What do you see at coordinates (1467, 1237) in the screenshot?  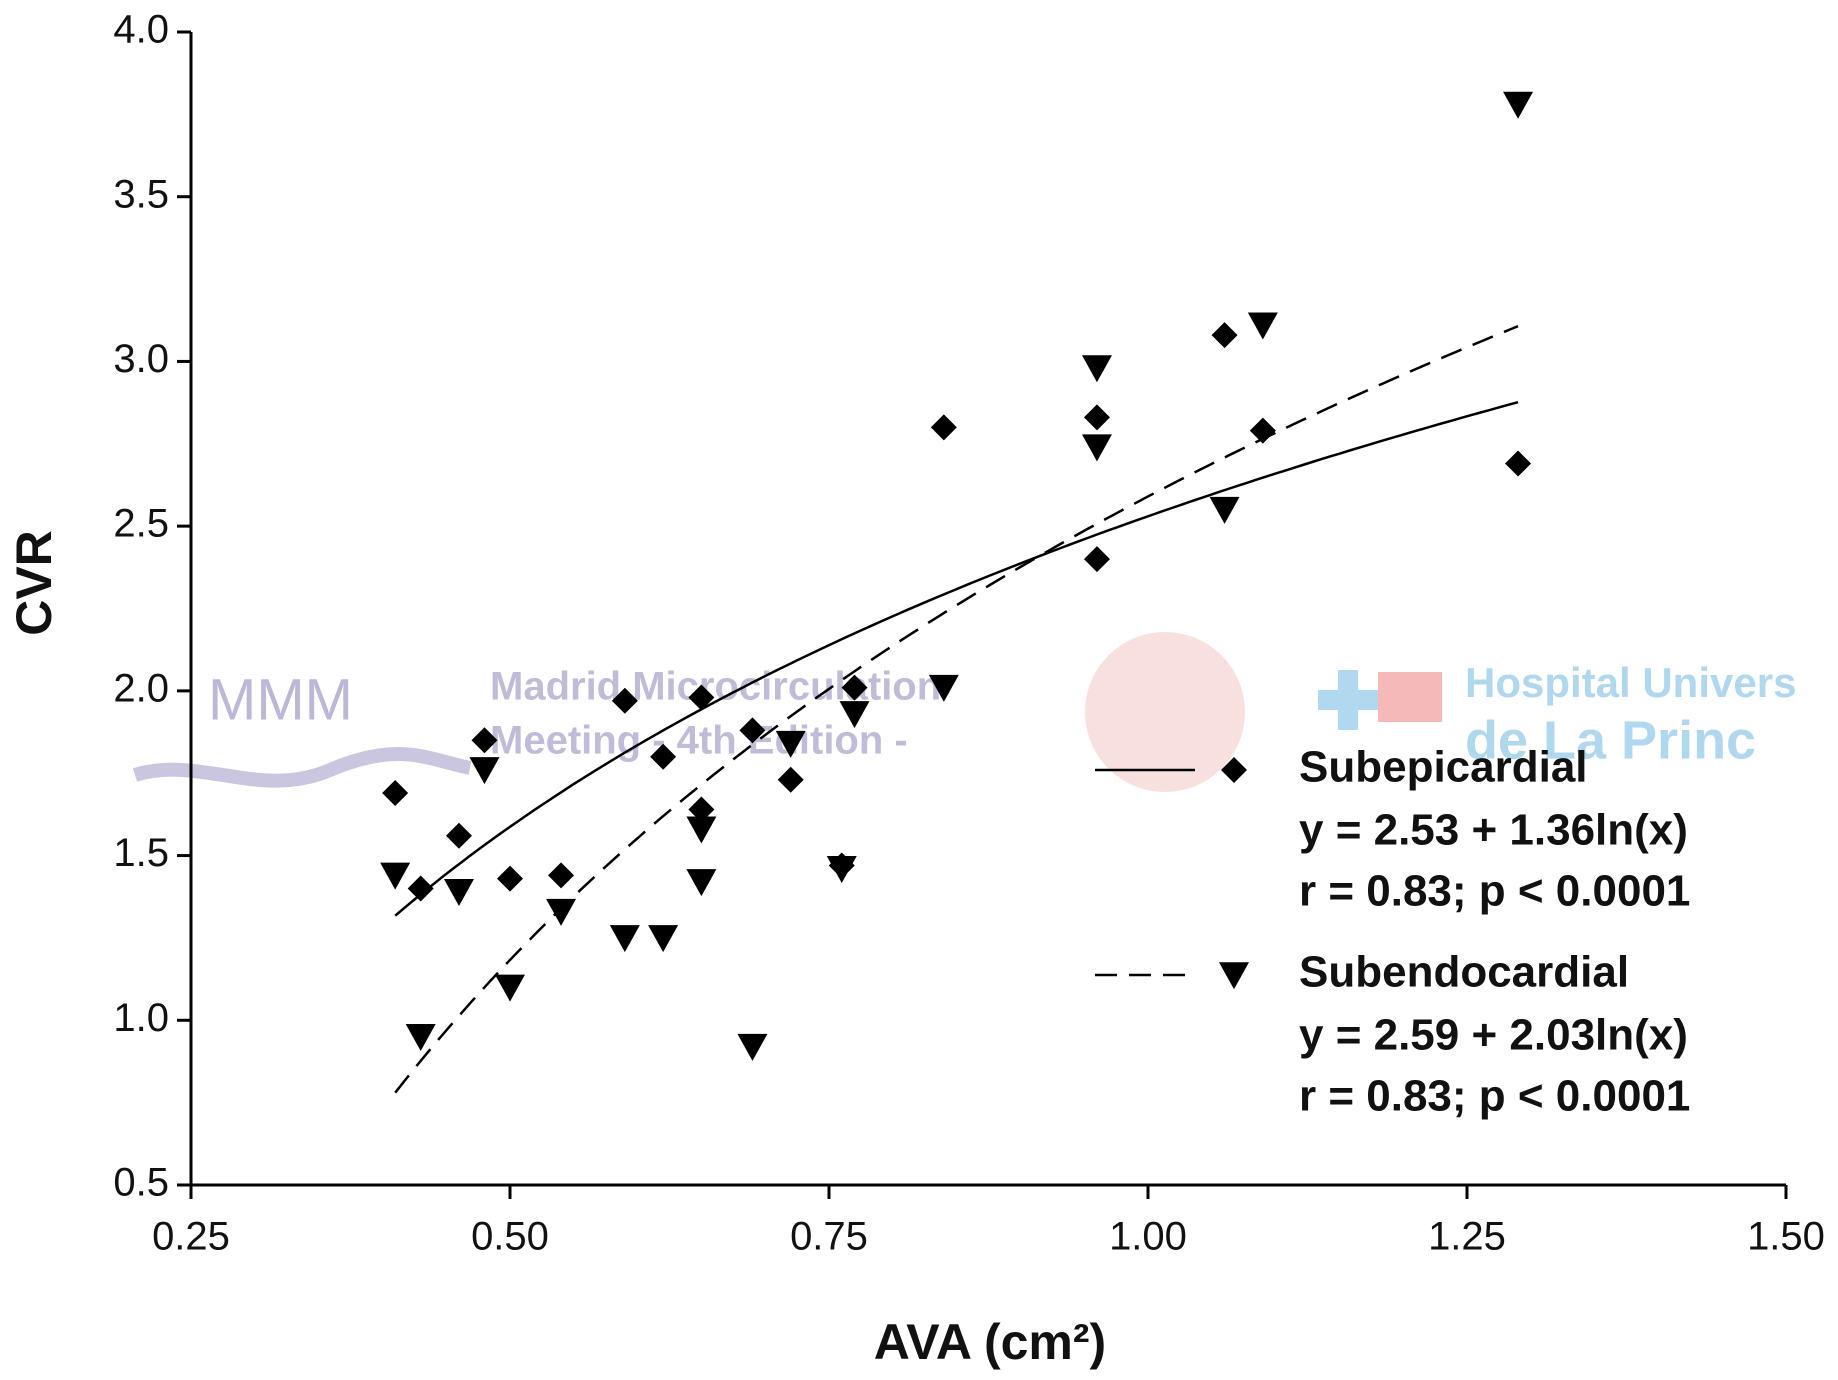 I see `x-tick-label: 1.25` at bounding box center [1467, 1237].